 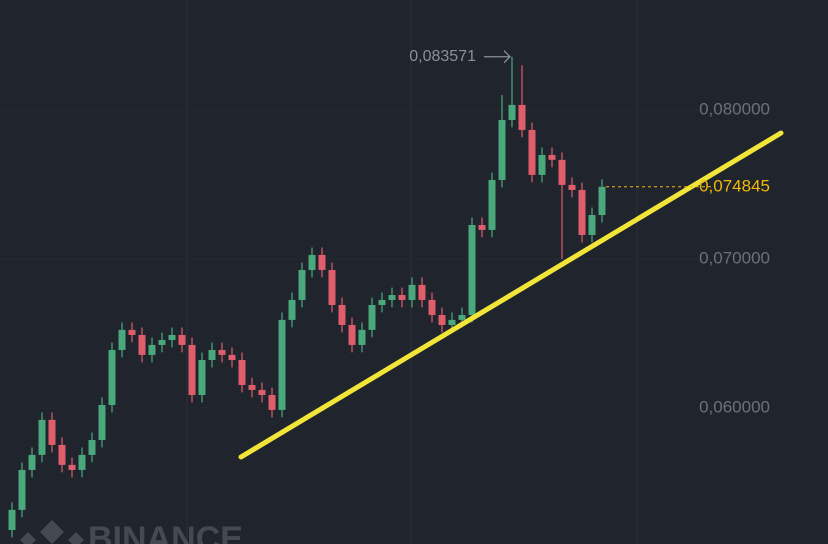 I want to click on watermark-text: BINANCE, so click(x=165, y=532).